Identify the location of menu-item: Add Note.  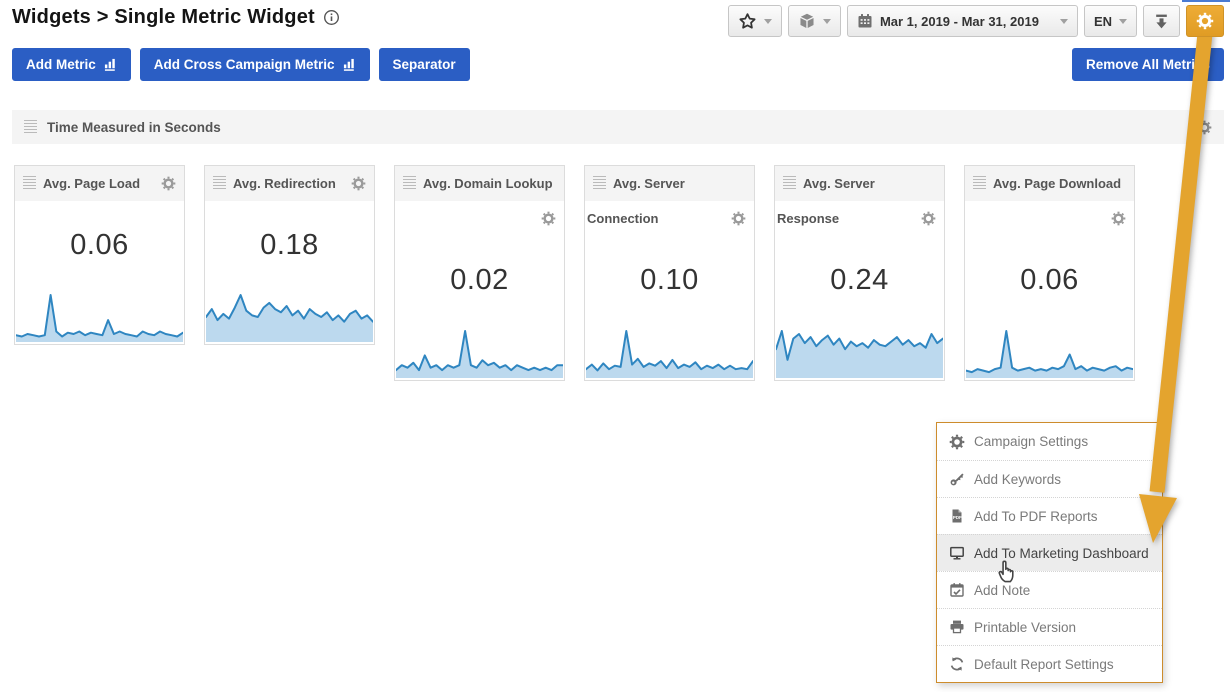
(1049, 589).